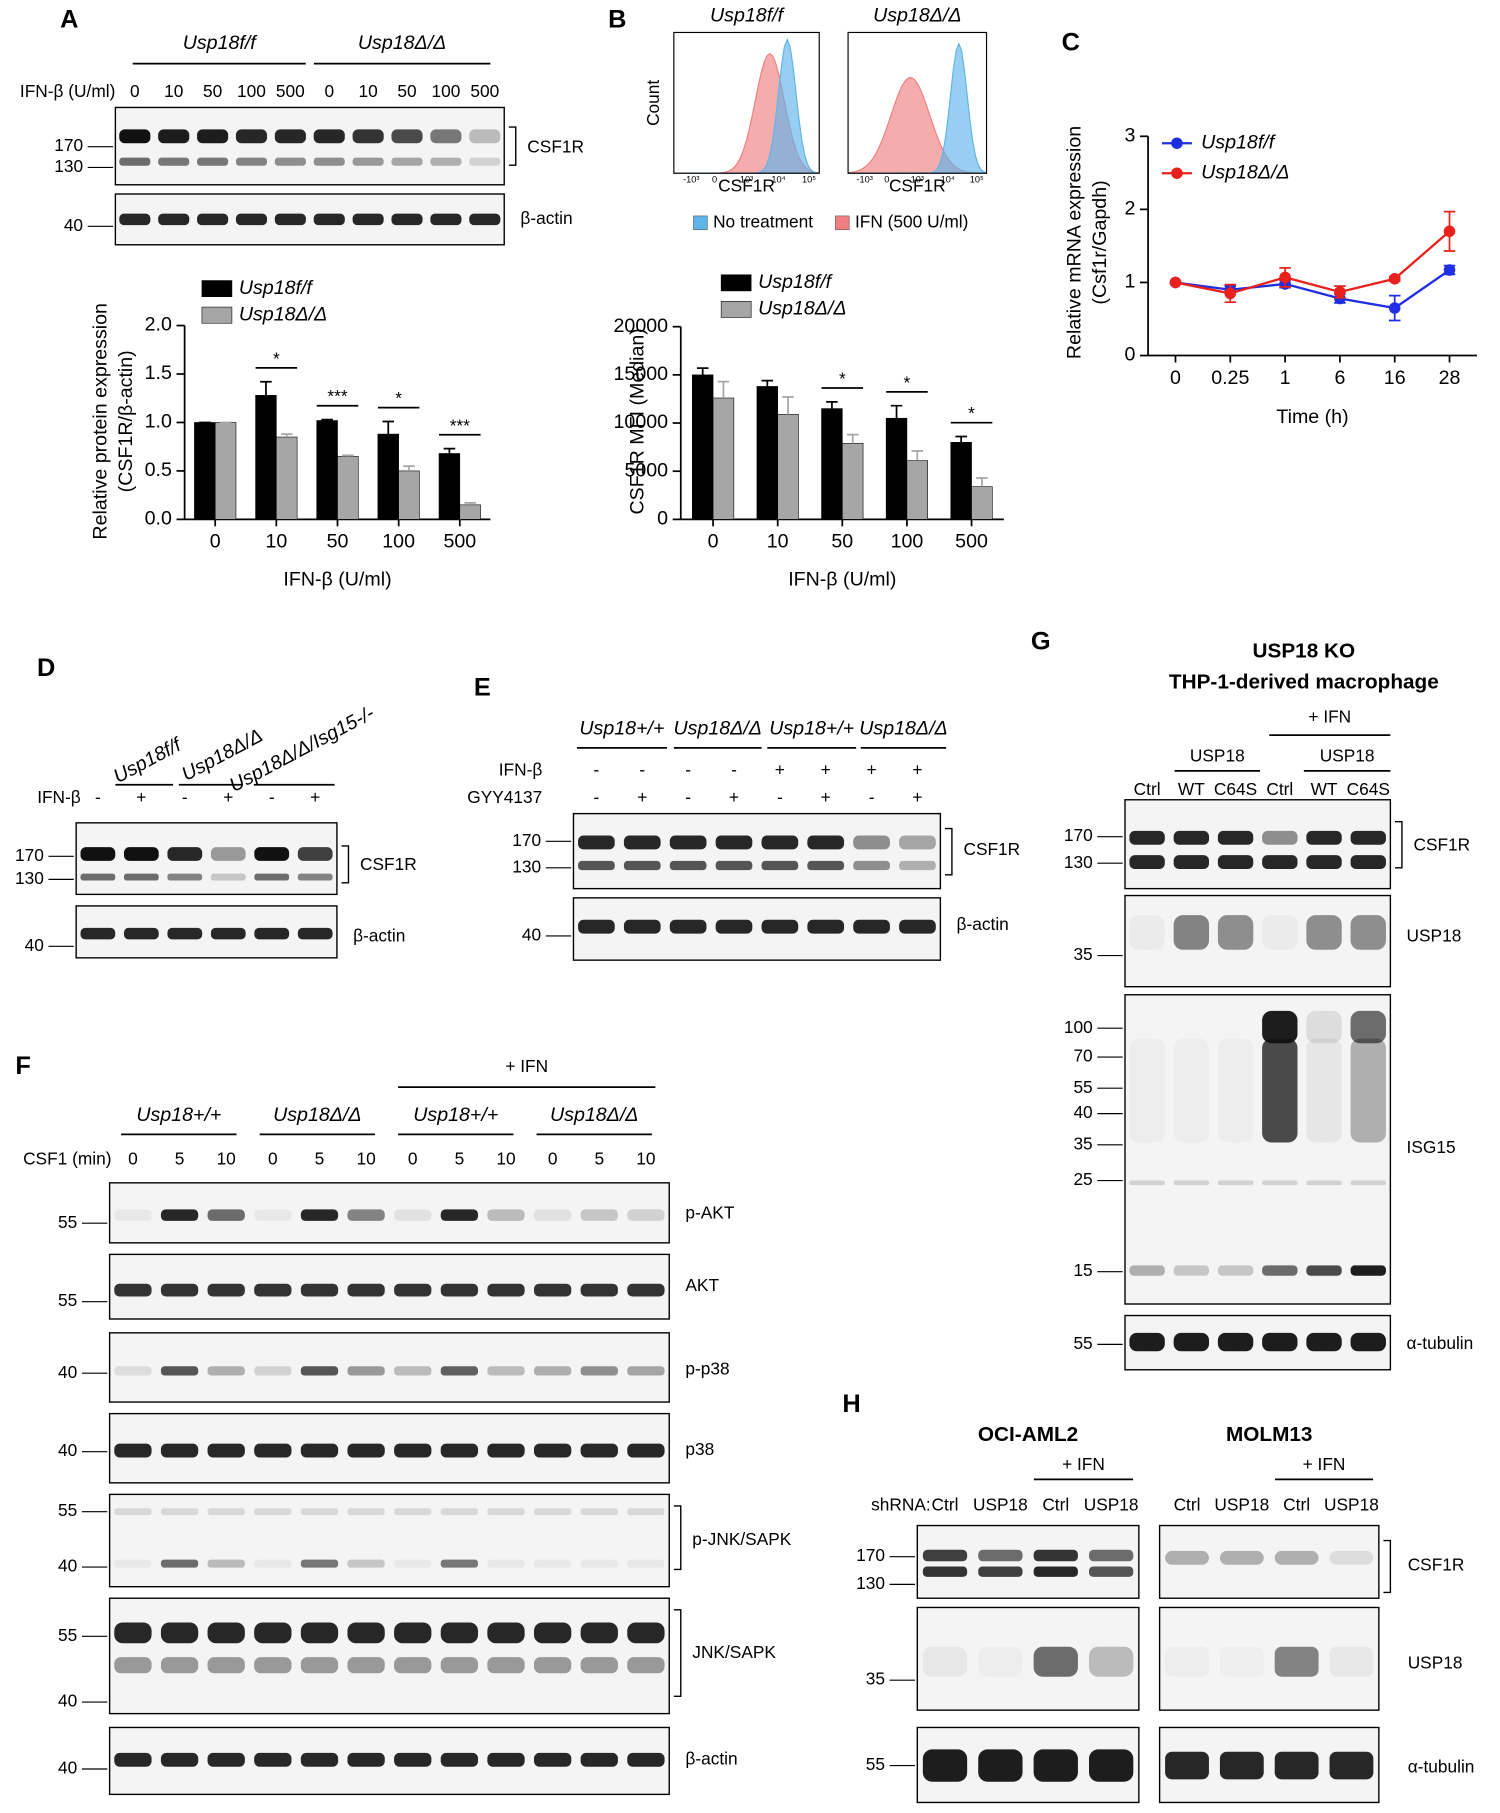 This screenshot has height=1813, width=1500. I want to click on panel-title: THP-1-derived macrophage, so click(1304, 682).